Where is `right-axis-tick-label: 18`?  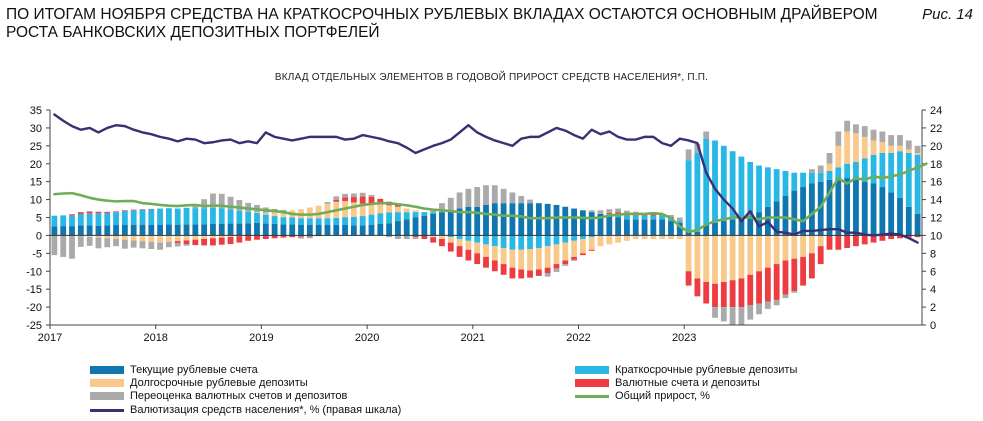
right-axis-tick-label: 18 is located at coordinates (936, 165).